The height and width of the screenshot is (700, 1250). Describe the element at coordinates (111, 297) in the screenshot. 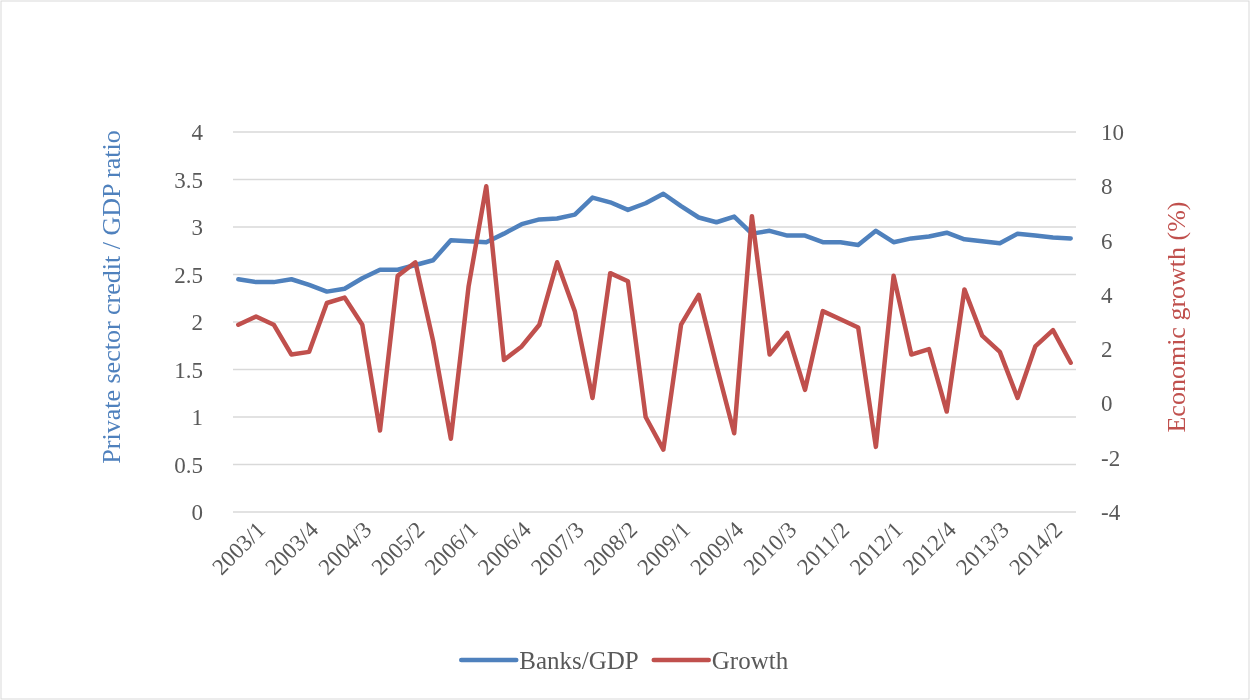

I see `y-axis-title: Private sector credit / GDP ratio` at that location.